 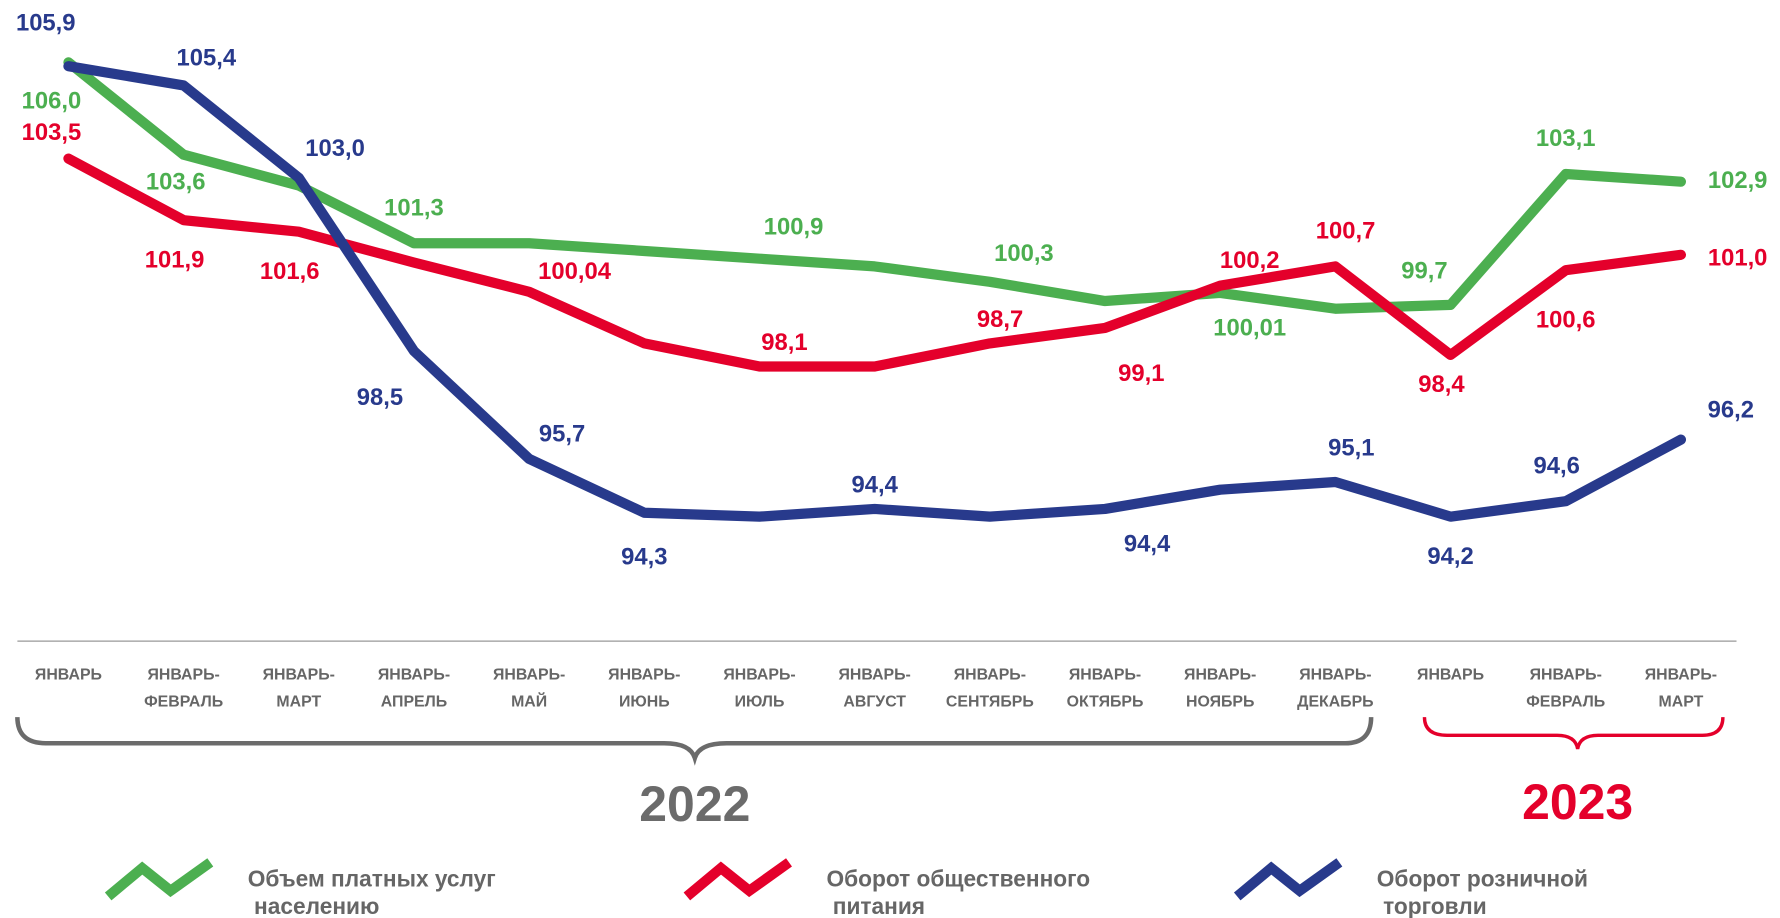 What do you see at coordinates (1024, 253) in the screenshot?
I see `value-label: 100,3` at bounding box center [1024, 253].